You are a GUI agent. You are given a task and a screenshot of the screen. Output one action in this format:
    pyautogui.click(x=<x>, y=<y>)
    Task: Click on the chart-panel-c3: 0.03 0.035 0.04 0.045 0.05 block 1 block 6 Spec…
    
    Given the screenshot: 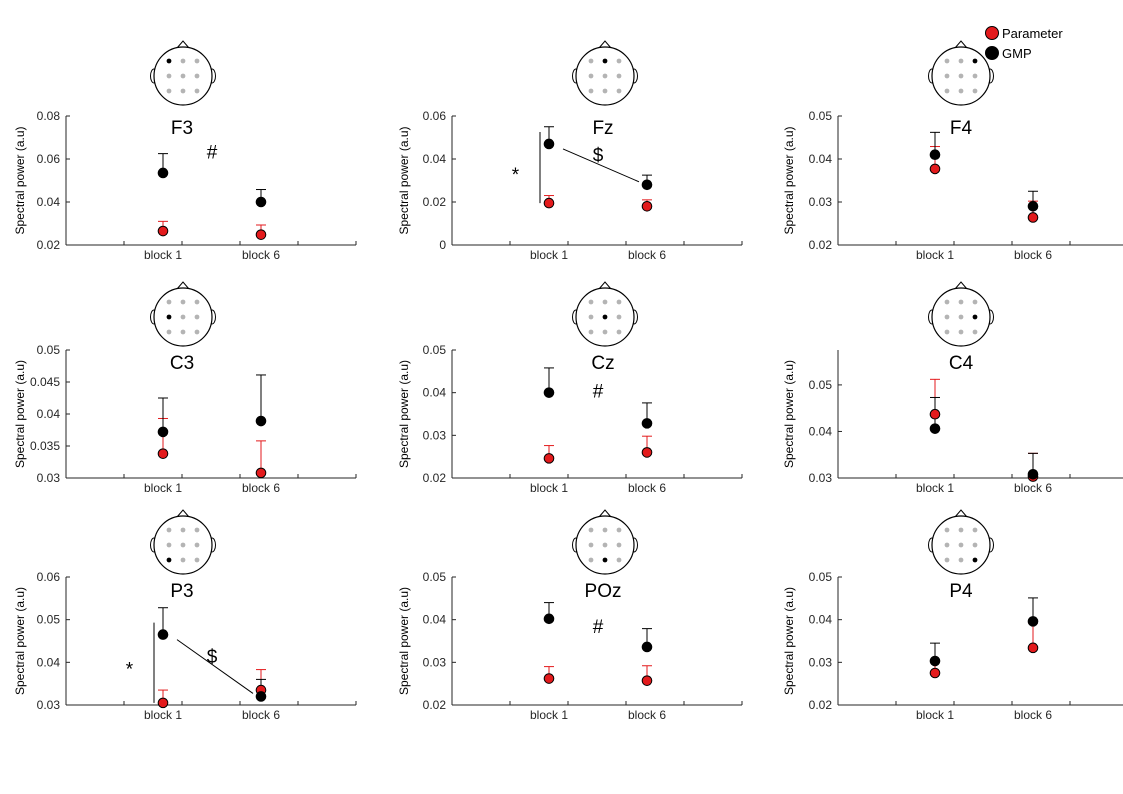 What is the action you would take?
    pyautogui.click(x=185, y=388)
    